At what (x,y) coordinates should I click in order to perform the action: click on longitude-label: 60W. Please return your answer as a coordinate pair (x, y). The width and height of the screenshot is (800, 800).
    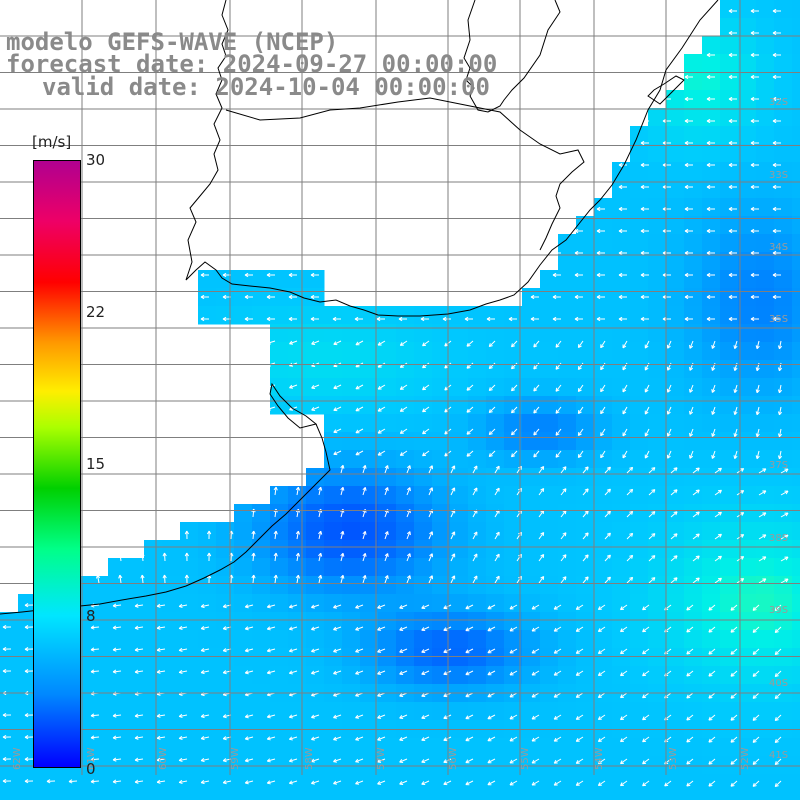
    Looking at the image, I should click on (163, 758).